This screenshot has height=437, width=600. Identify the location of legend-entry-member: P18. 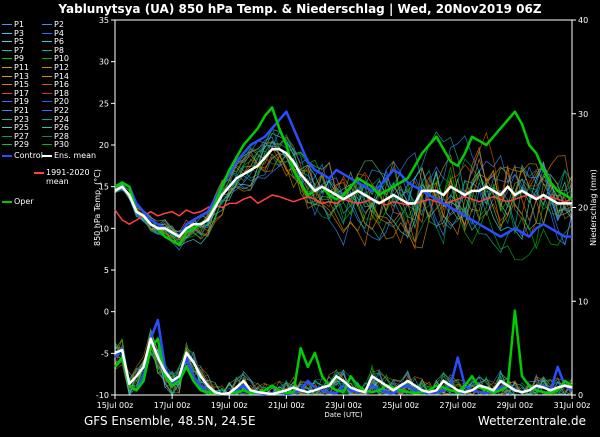
(55, 93).